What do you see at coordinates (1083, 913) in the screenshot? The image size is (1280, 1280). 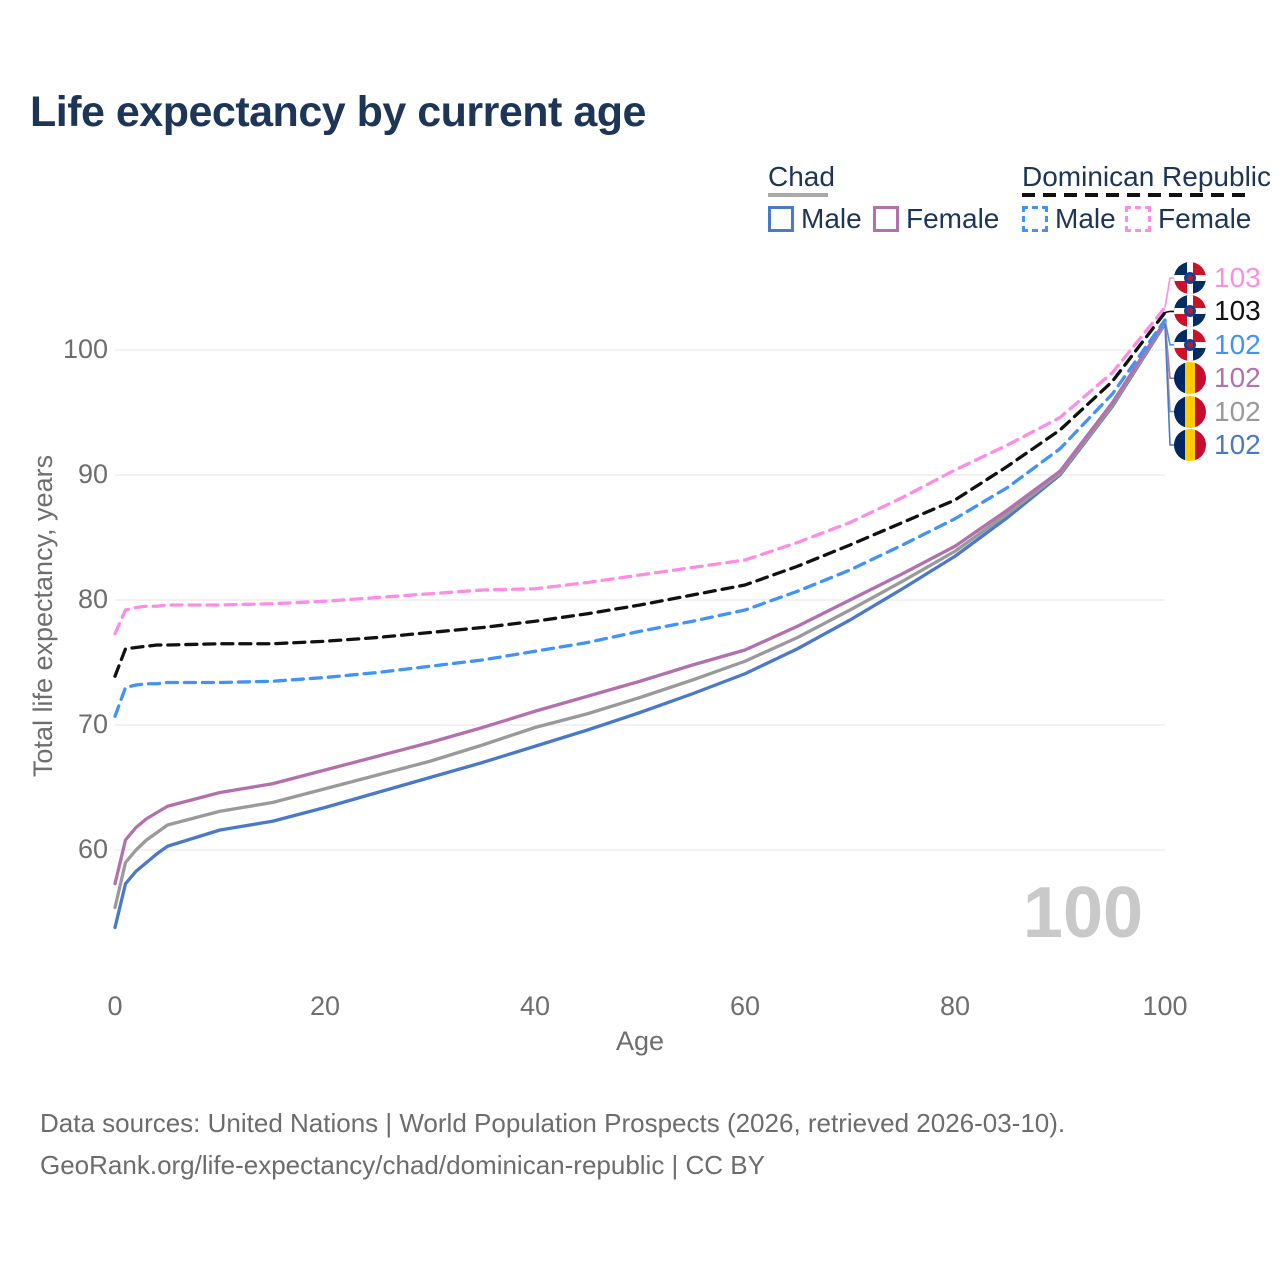 I see `age-watermark: 100` at bounding box center [1083, 913].